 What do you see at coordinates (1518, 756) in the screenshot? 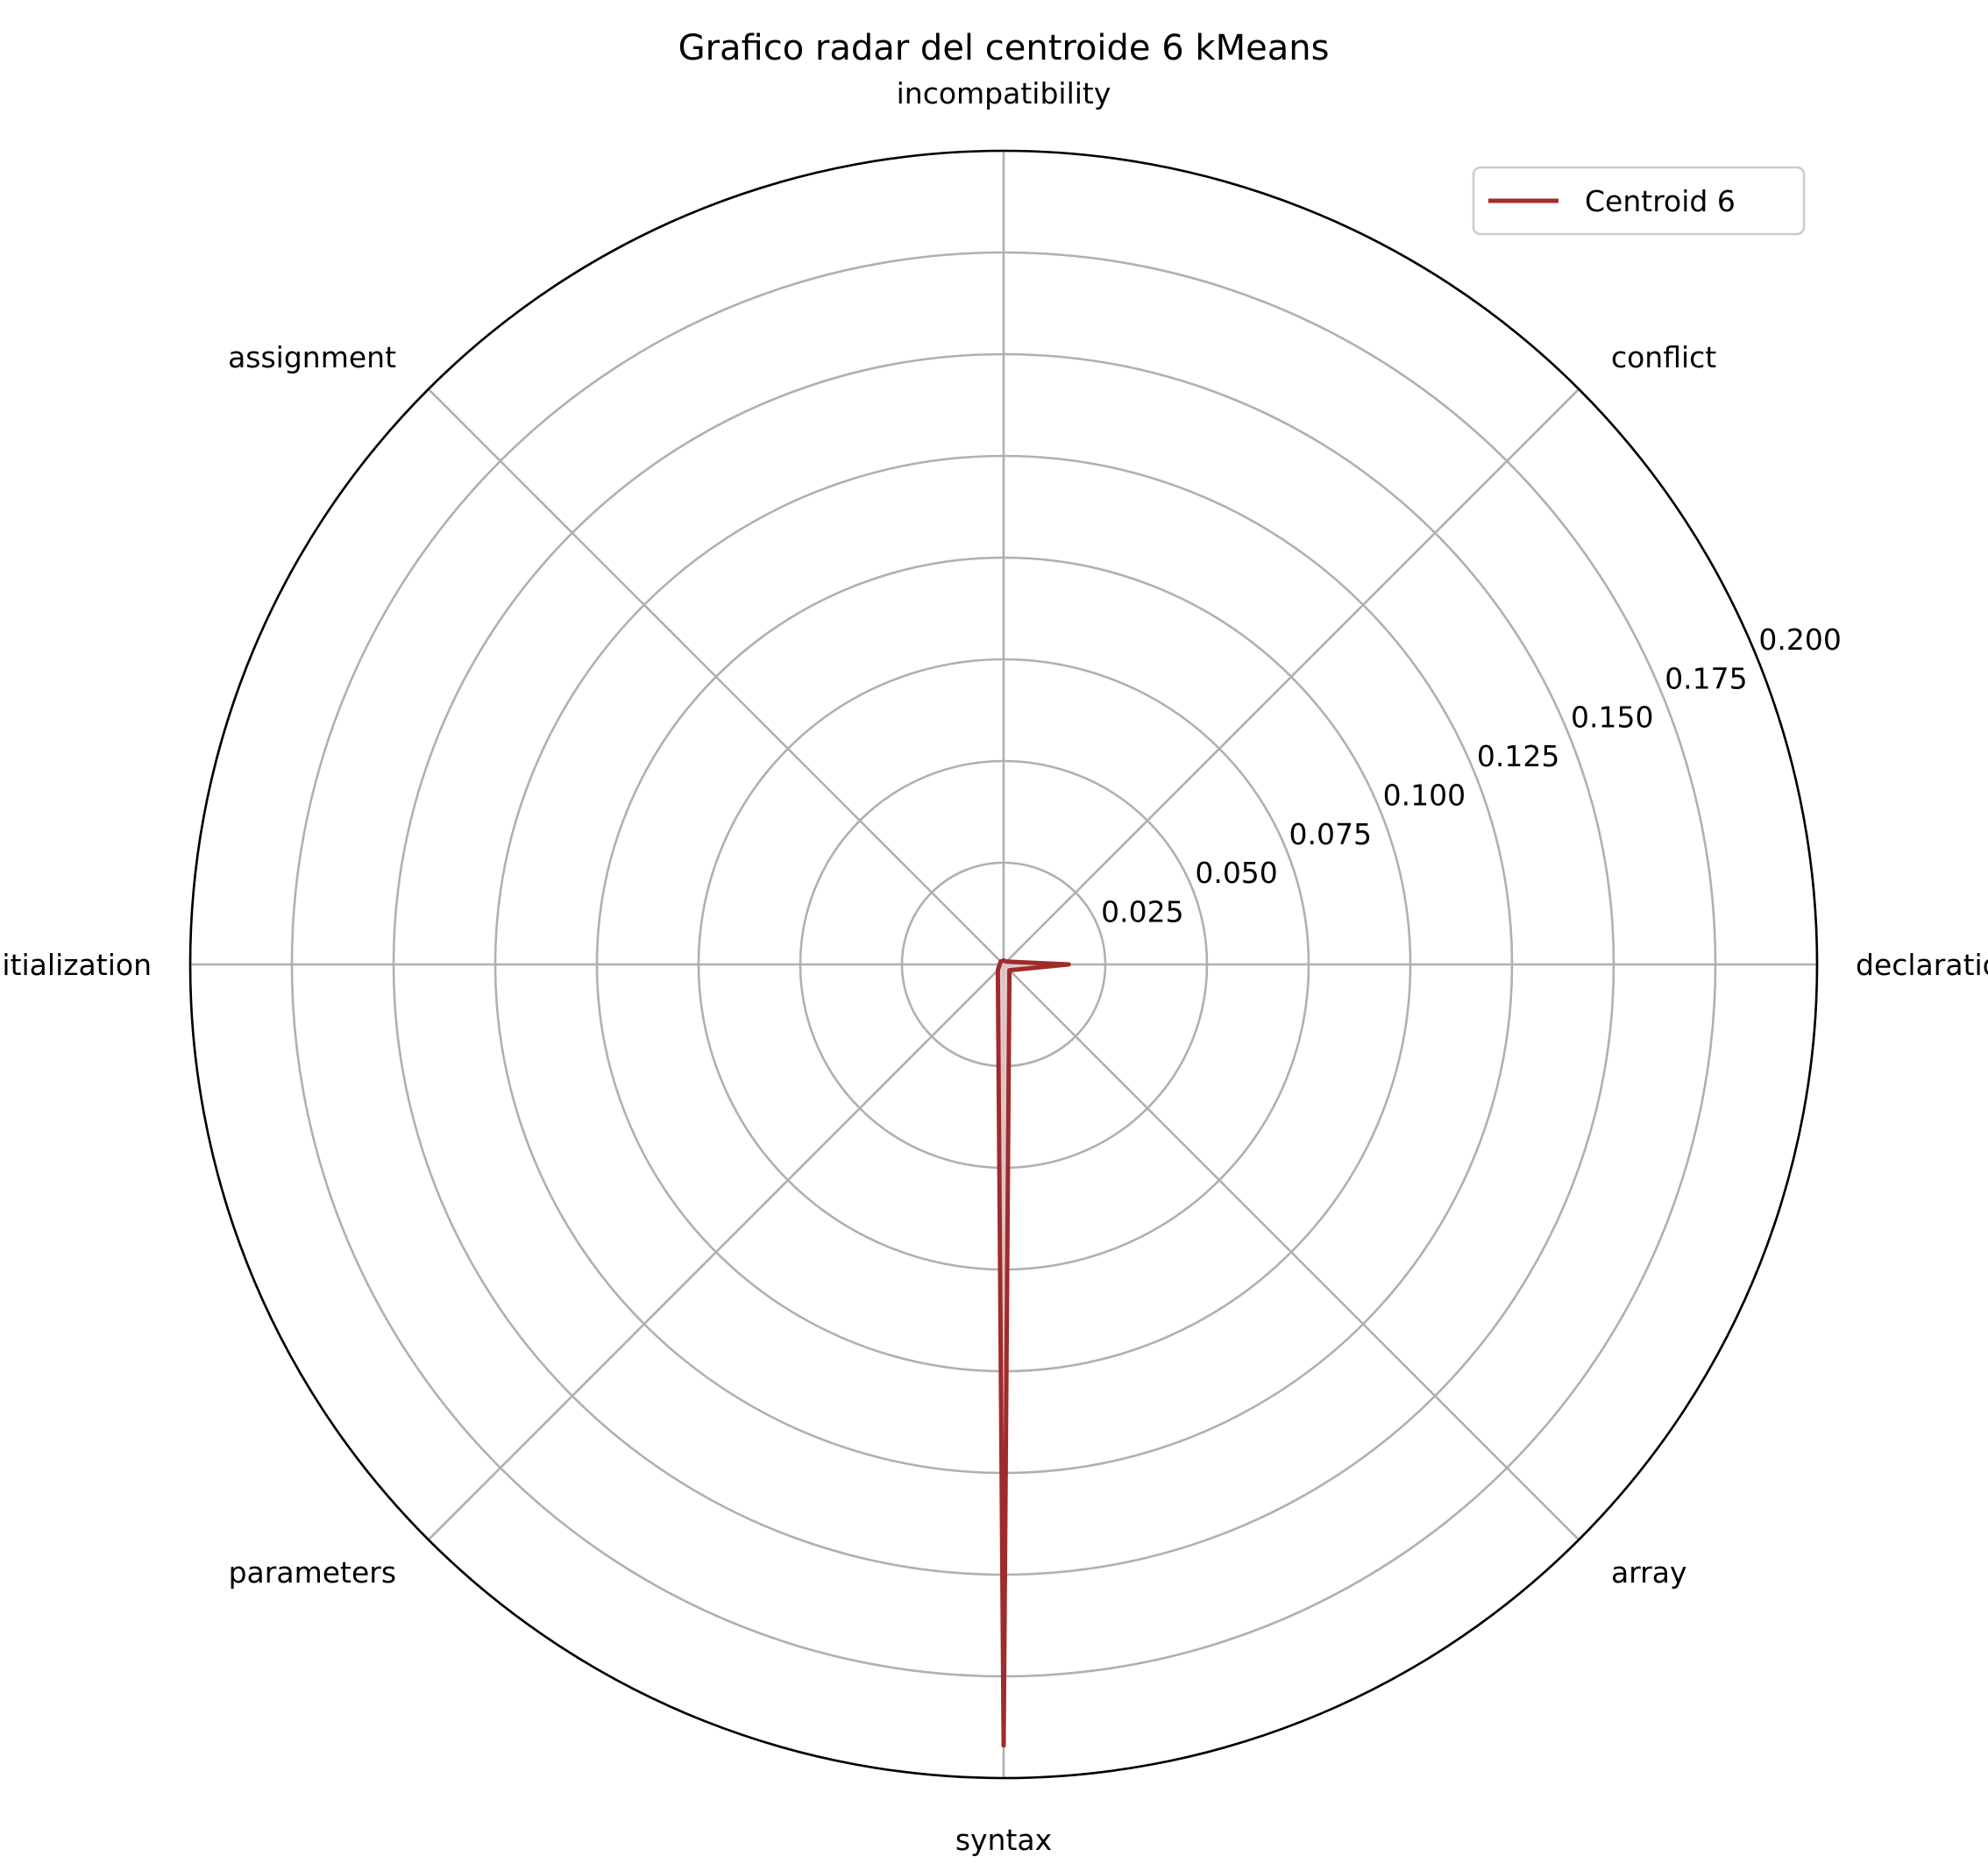
I see `r-tick-label-5: 0.125` at bounding box center [1518, 756].